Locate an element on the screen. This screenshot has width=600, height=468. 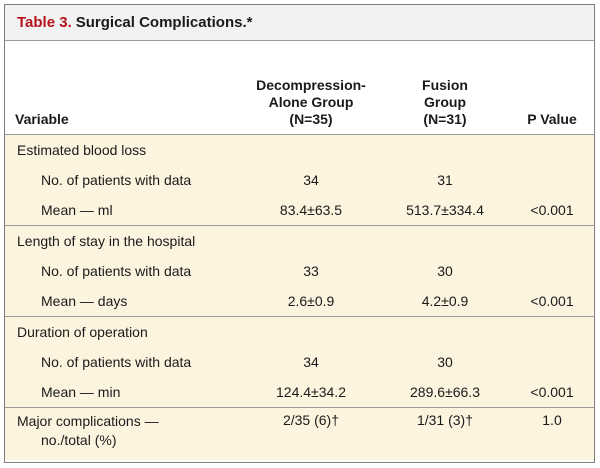
table-row: Mean — ml 83.4±63.5 513.7±334.4 <0.001 is located at coordinates (299, 210).